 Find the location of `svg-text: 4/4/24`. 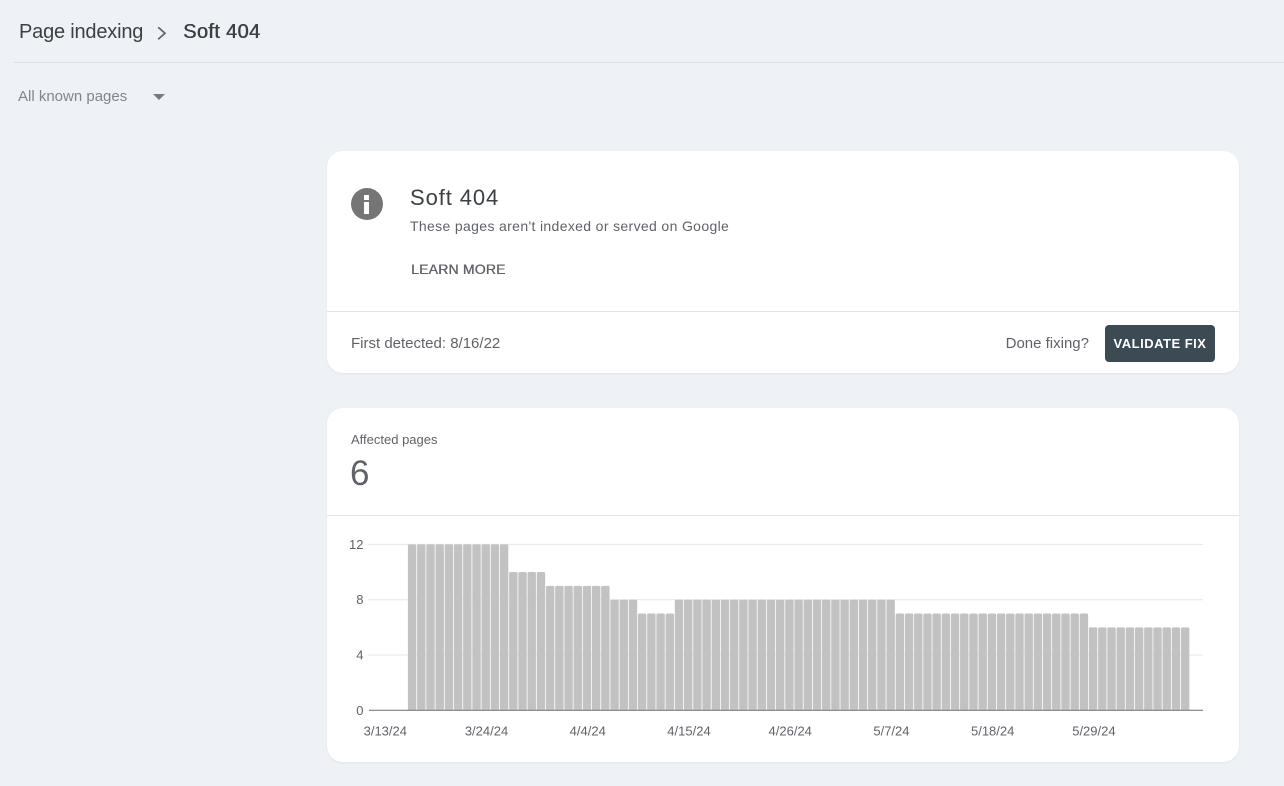

svg-text: 4/4/24 is located at coordinates (588, 730).